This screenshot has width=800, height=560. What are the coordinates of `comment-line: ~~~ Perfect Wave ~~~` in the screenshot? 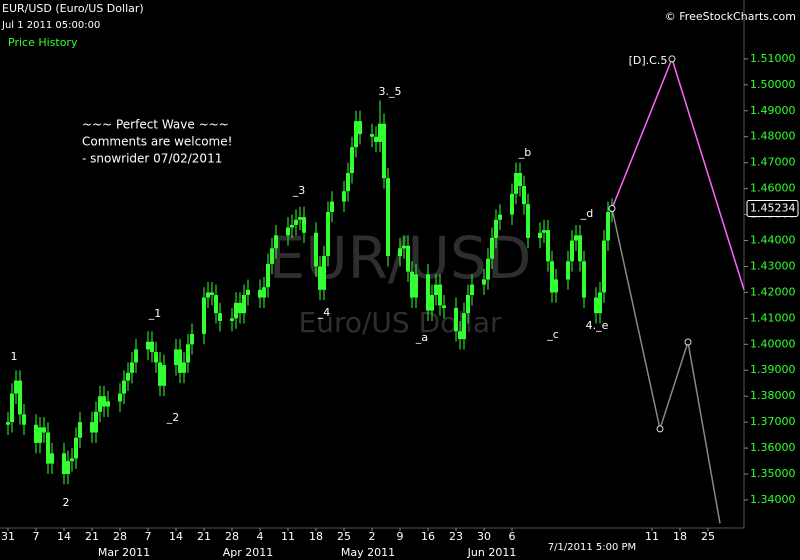 It's located at (155, 125).